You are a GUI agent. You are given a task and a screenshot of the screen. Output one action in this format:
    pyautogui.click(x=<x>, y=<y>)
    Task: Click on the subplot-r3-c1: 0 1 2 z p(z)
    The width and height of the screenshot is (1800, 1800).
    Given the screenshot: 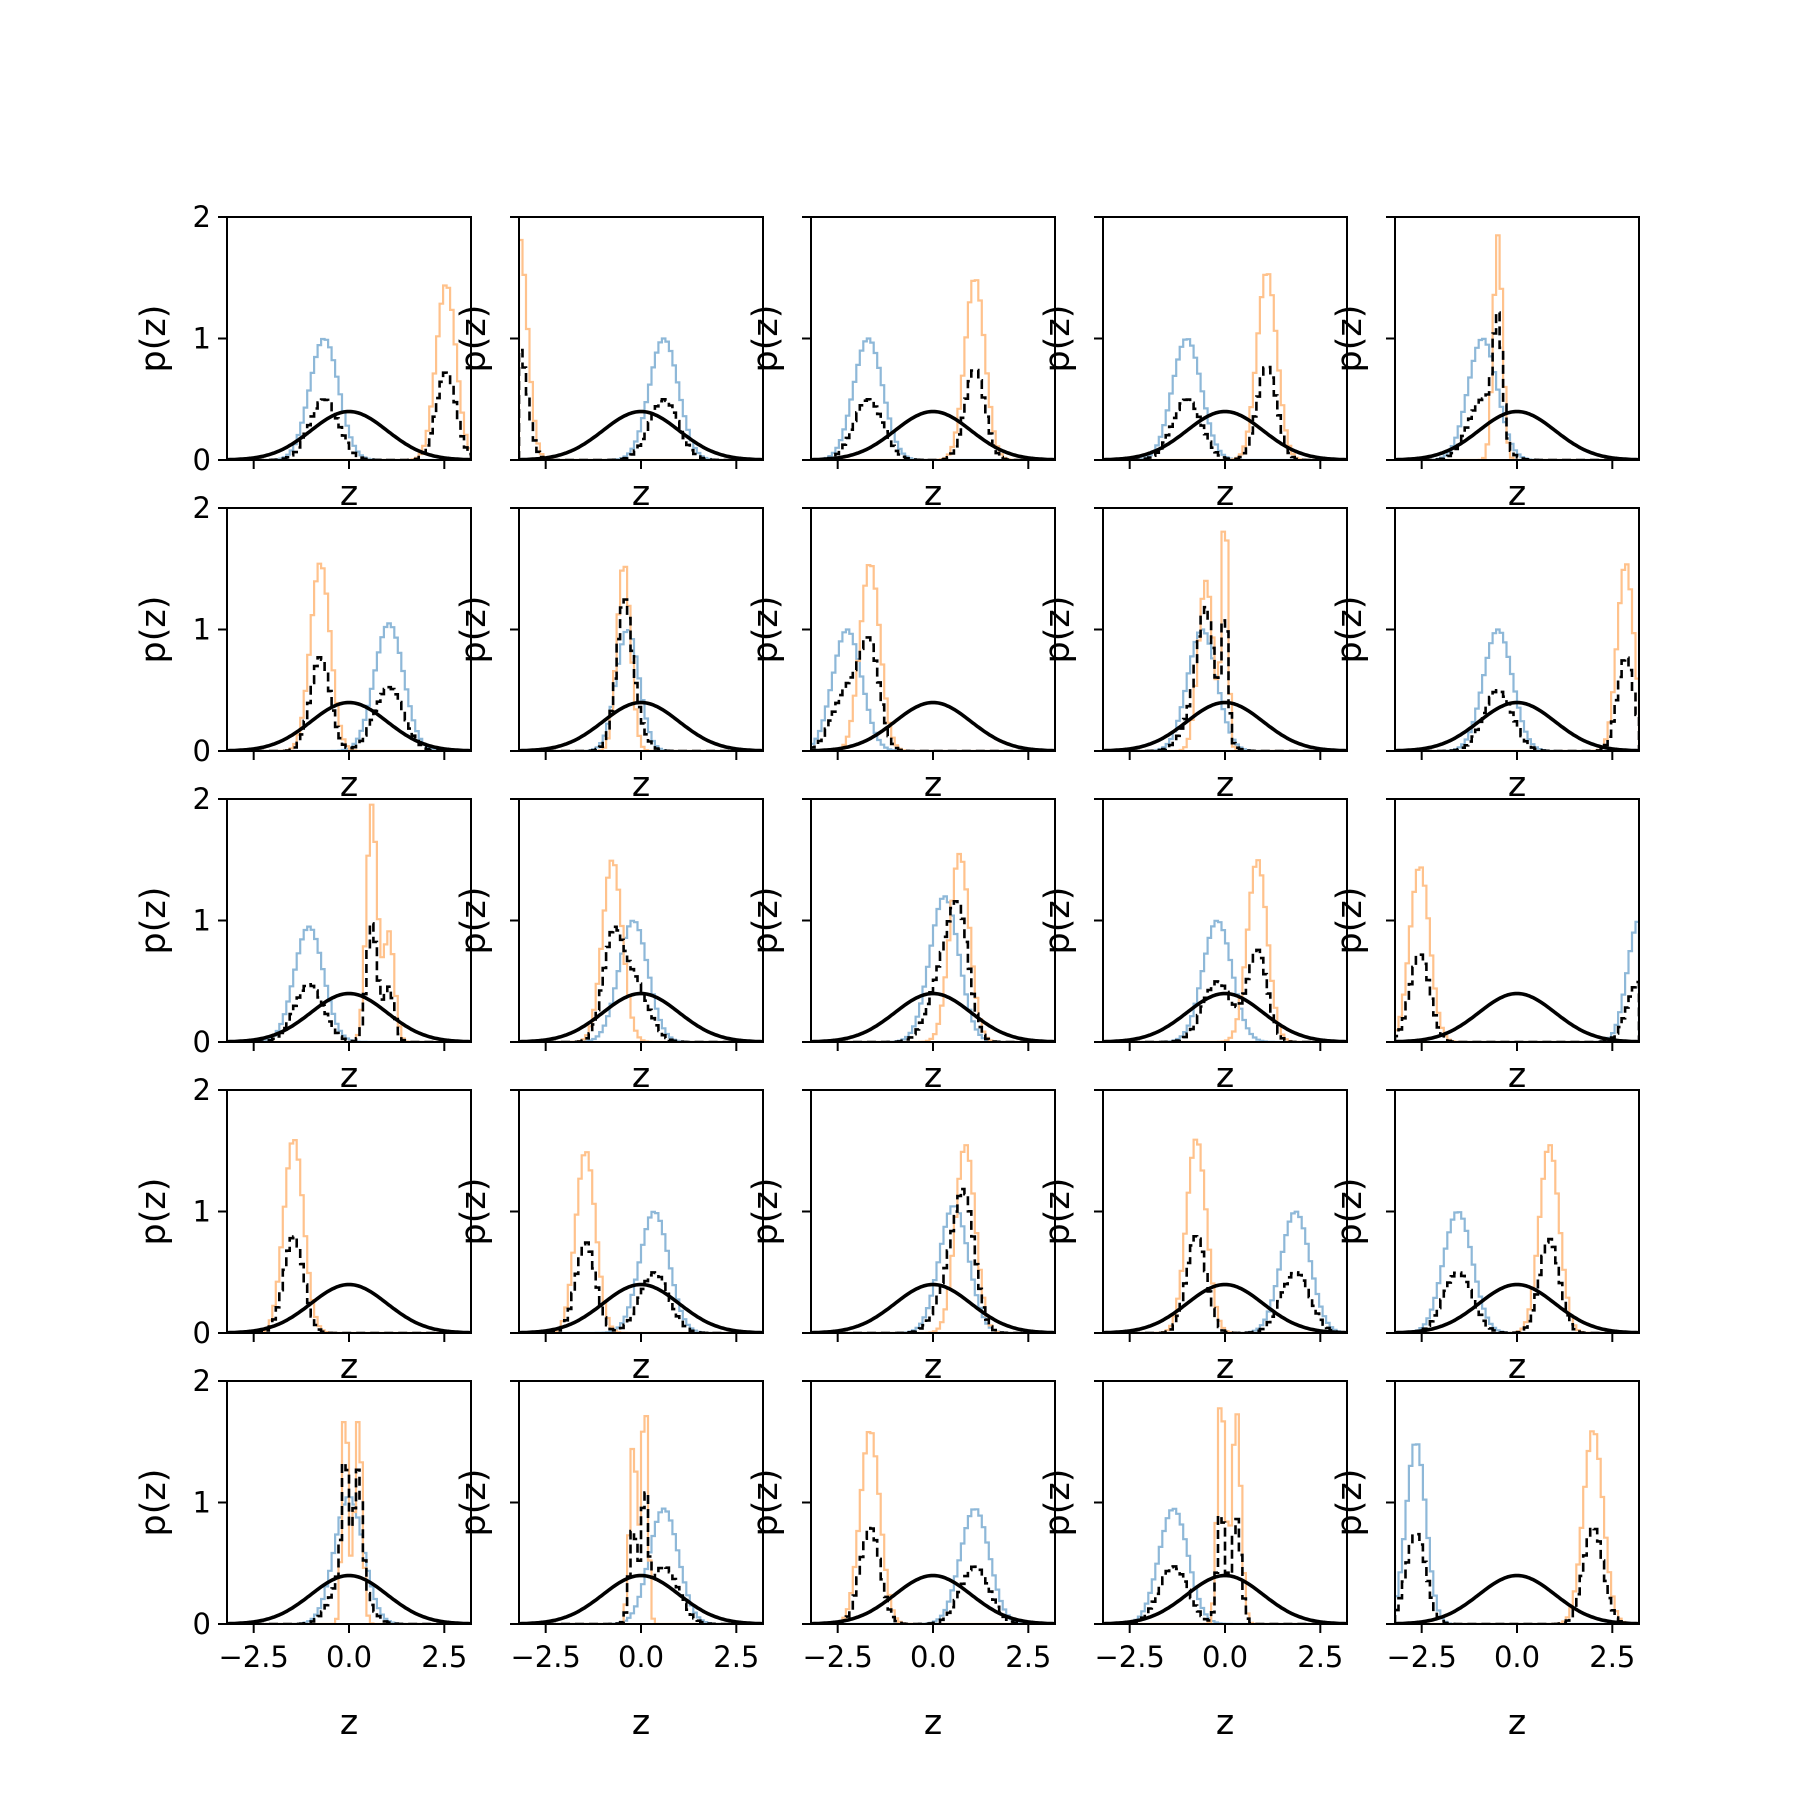 What is the action you would take?
    pyautogui.click(x=303, y=939)
    